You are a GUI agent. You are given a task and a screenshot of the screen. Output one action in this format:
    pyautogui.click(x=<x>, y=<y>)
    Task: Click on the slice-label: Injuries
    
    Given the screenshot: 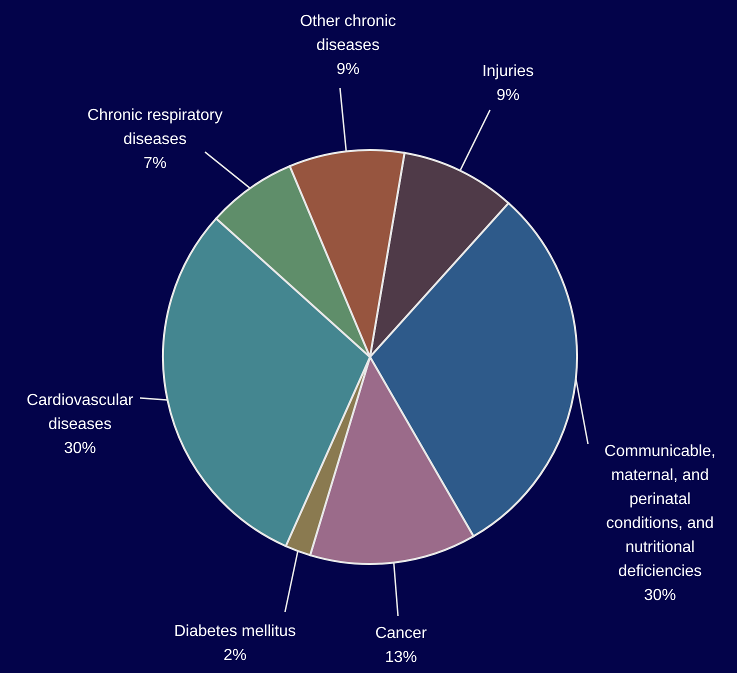 What is the action you would take?
    pyautogui.click(x=508, y=71)
    